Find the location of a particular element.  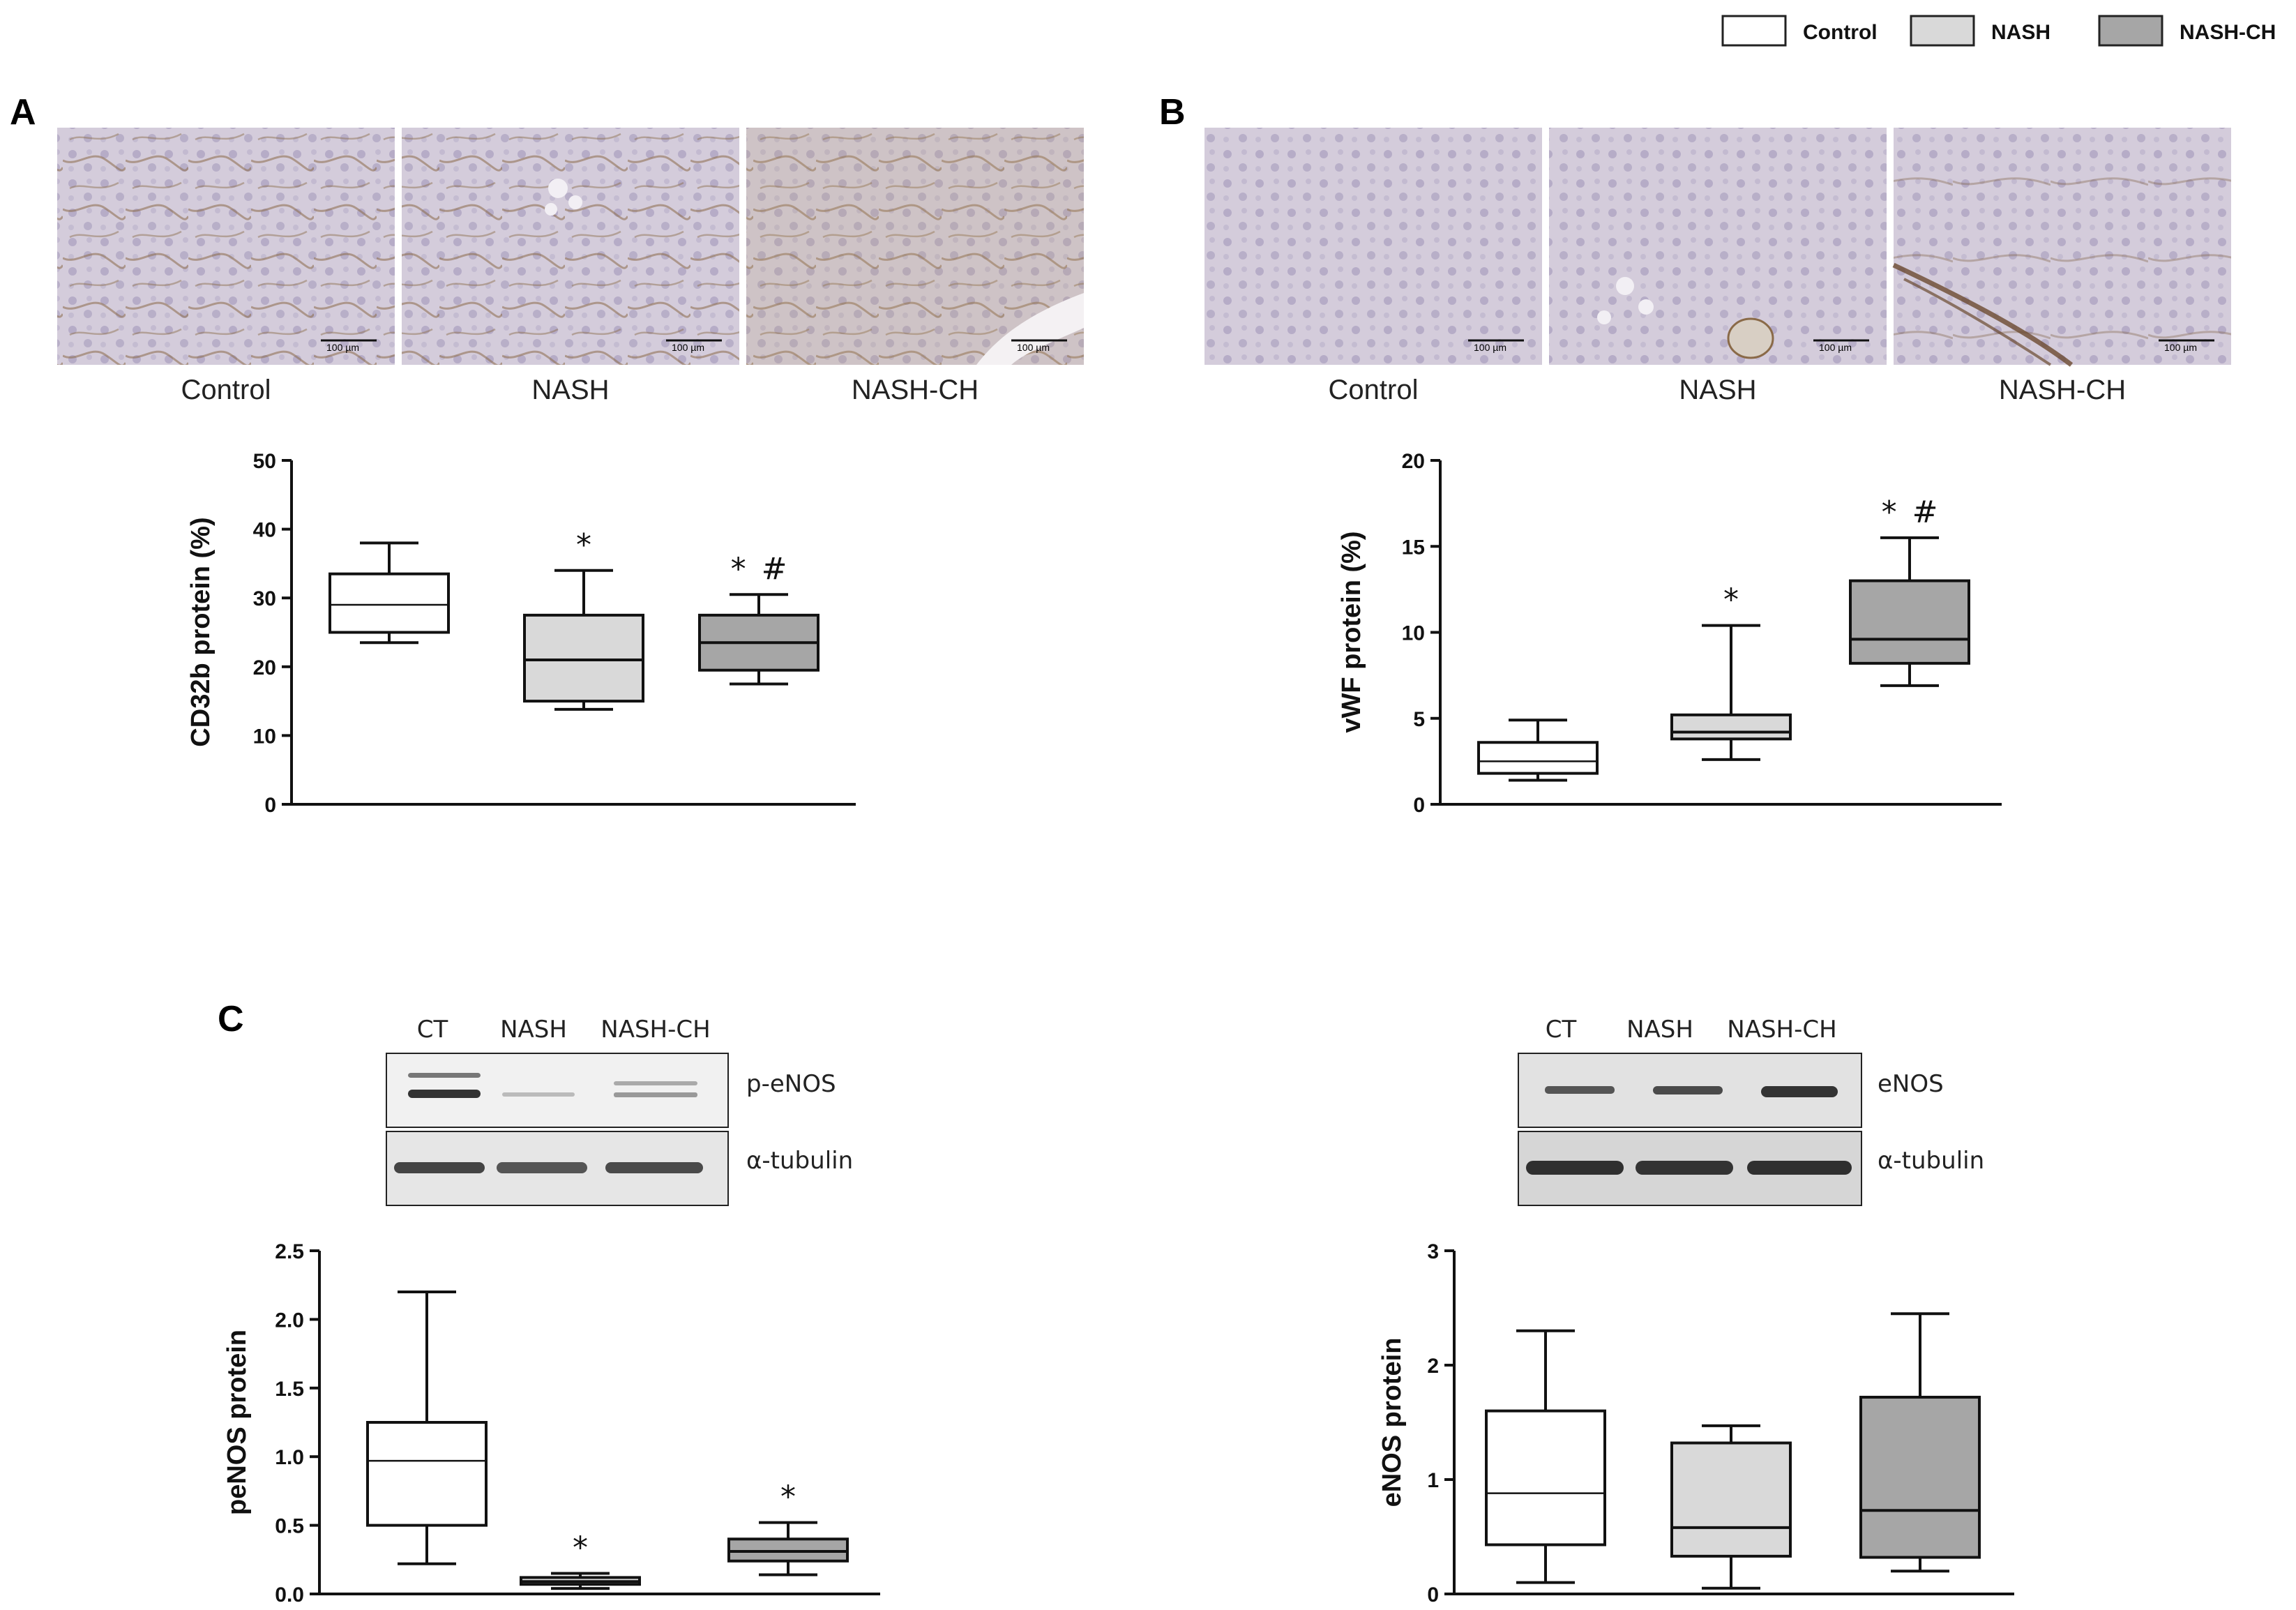

micrograph-b-nash: 100 µm is located at coordinates (1718, 246).